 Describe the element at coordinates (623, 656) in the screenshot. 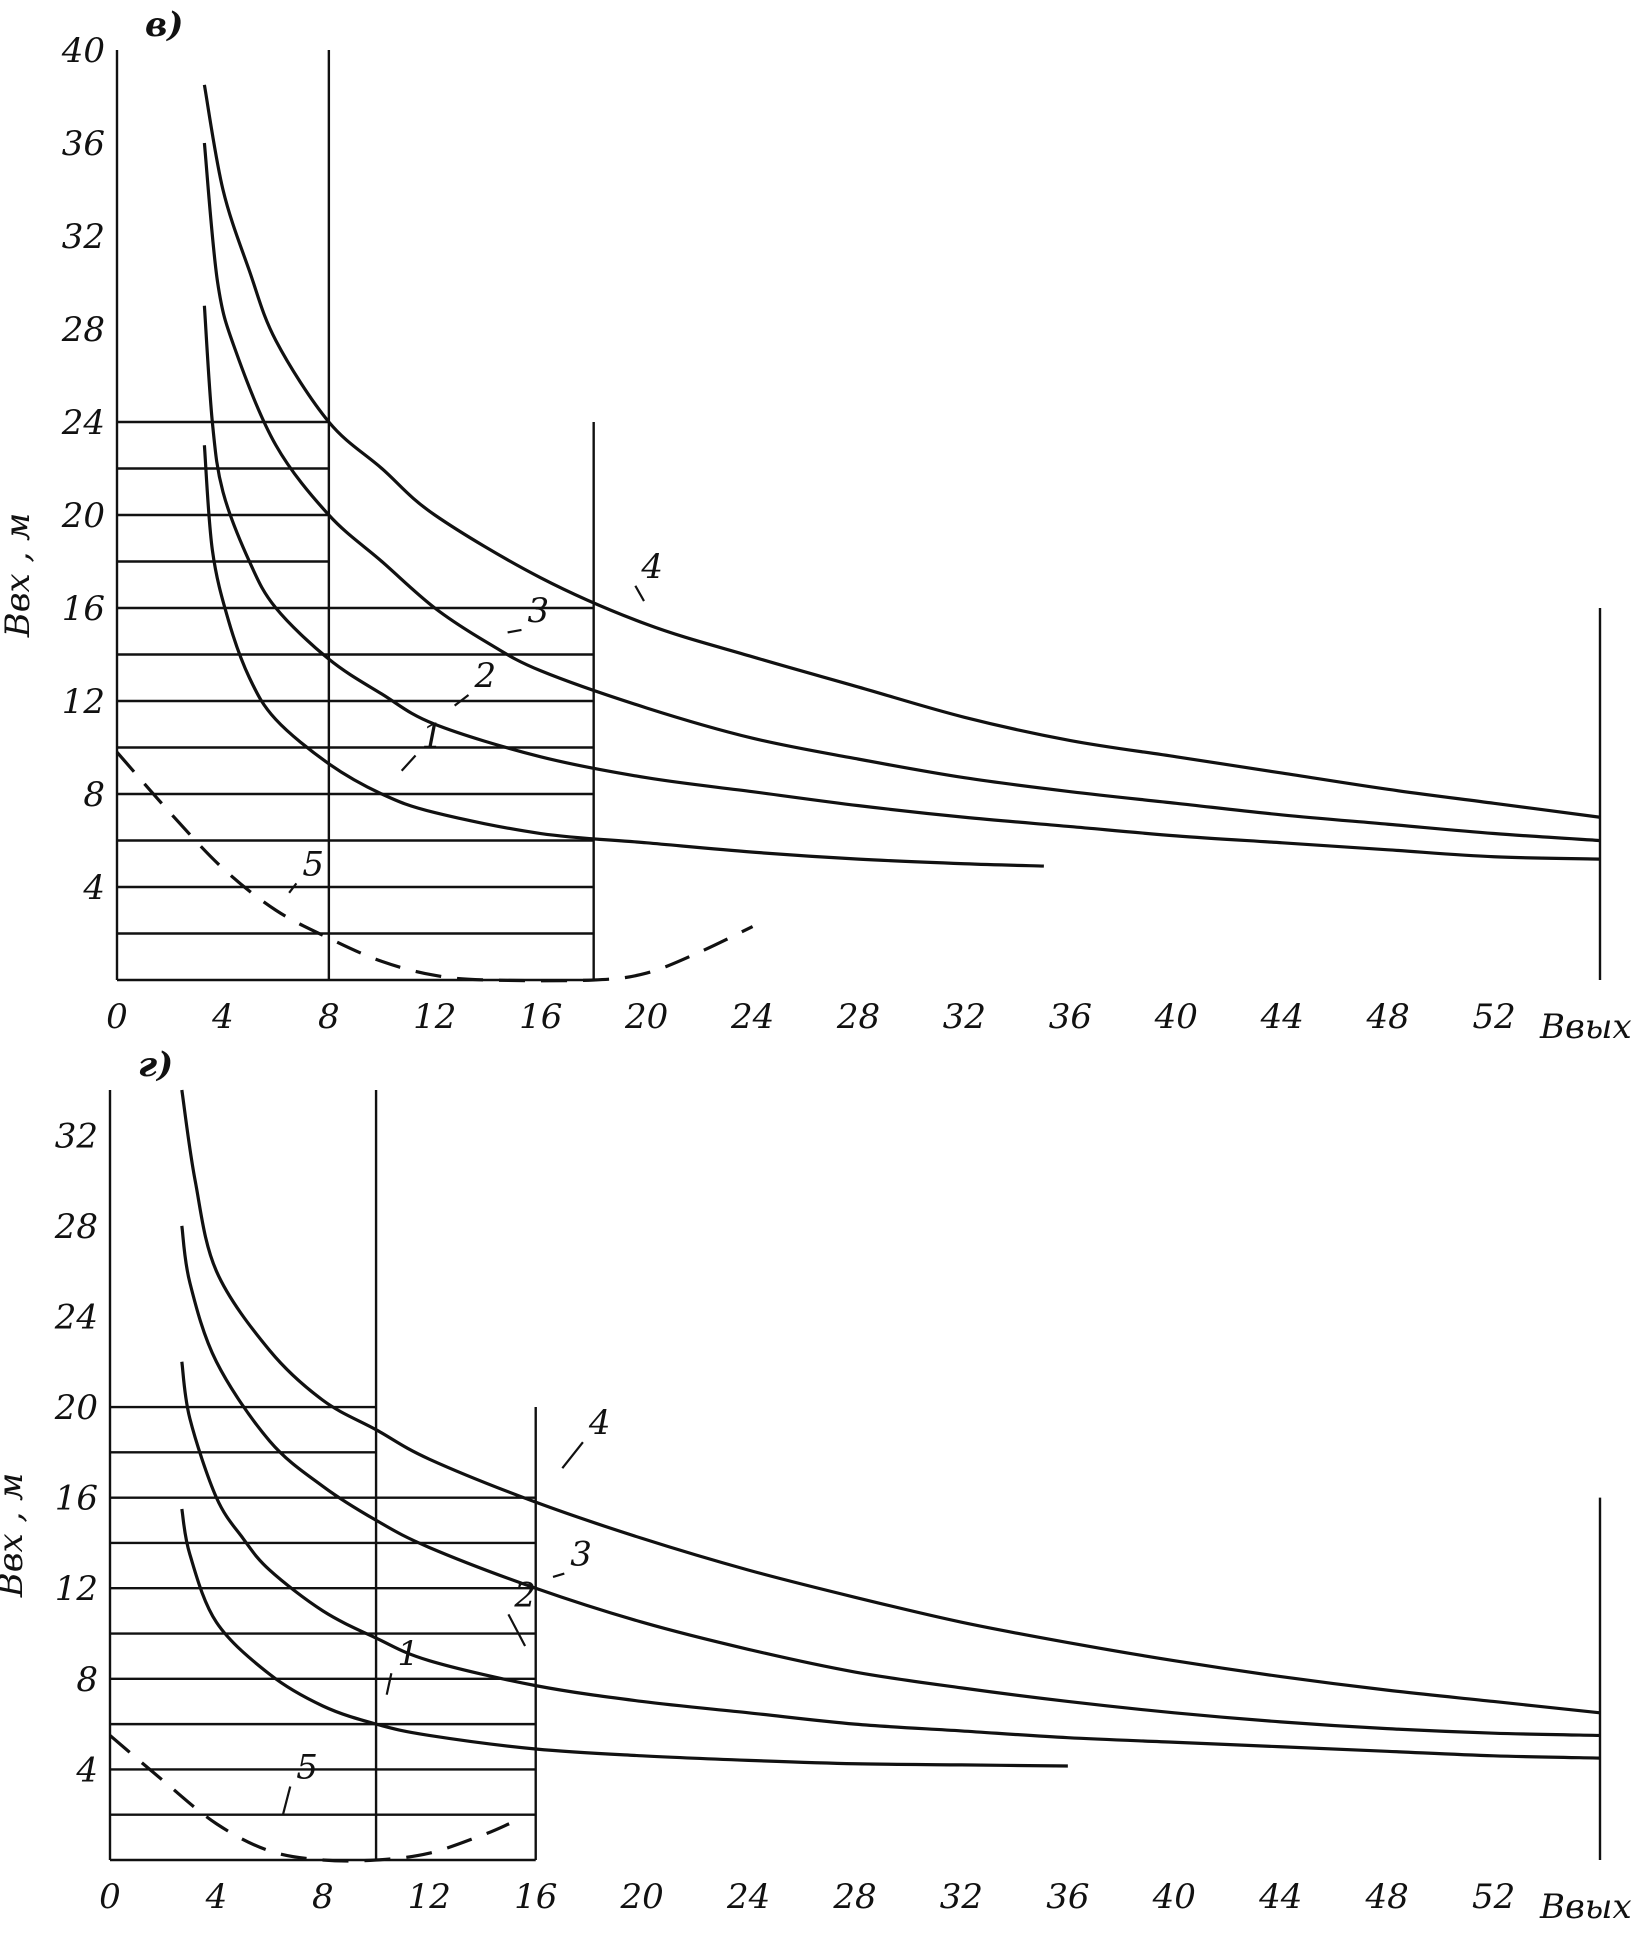

I see `curve-1-v` at that location.